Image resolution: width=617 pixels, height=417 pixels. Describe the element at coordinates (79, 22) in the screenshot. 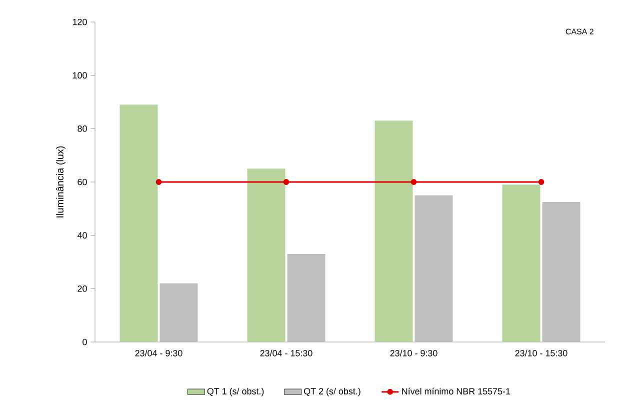

I see `y-tick-label: 120` at that location.